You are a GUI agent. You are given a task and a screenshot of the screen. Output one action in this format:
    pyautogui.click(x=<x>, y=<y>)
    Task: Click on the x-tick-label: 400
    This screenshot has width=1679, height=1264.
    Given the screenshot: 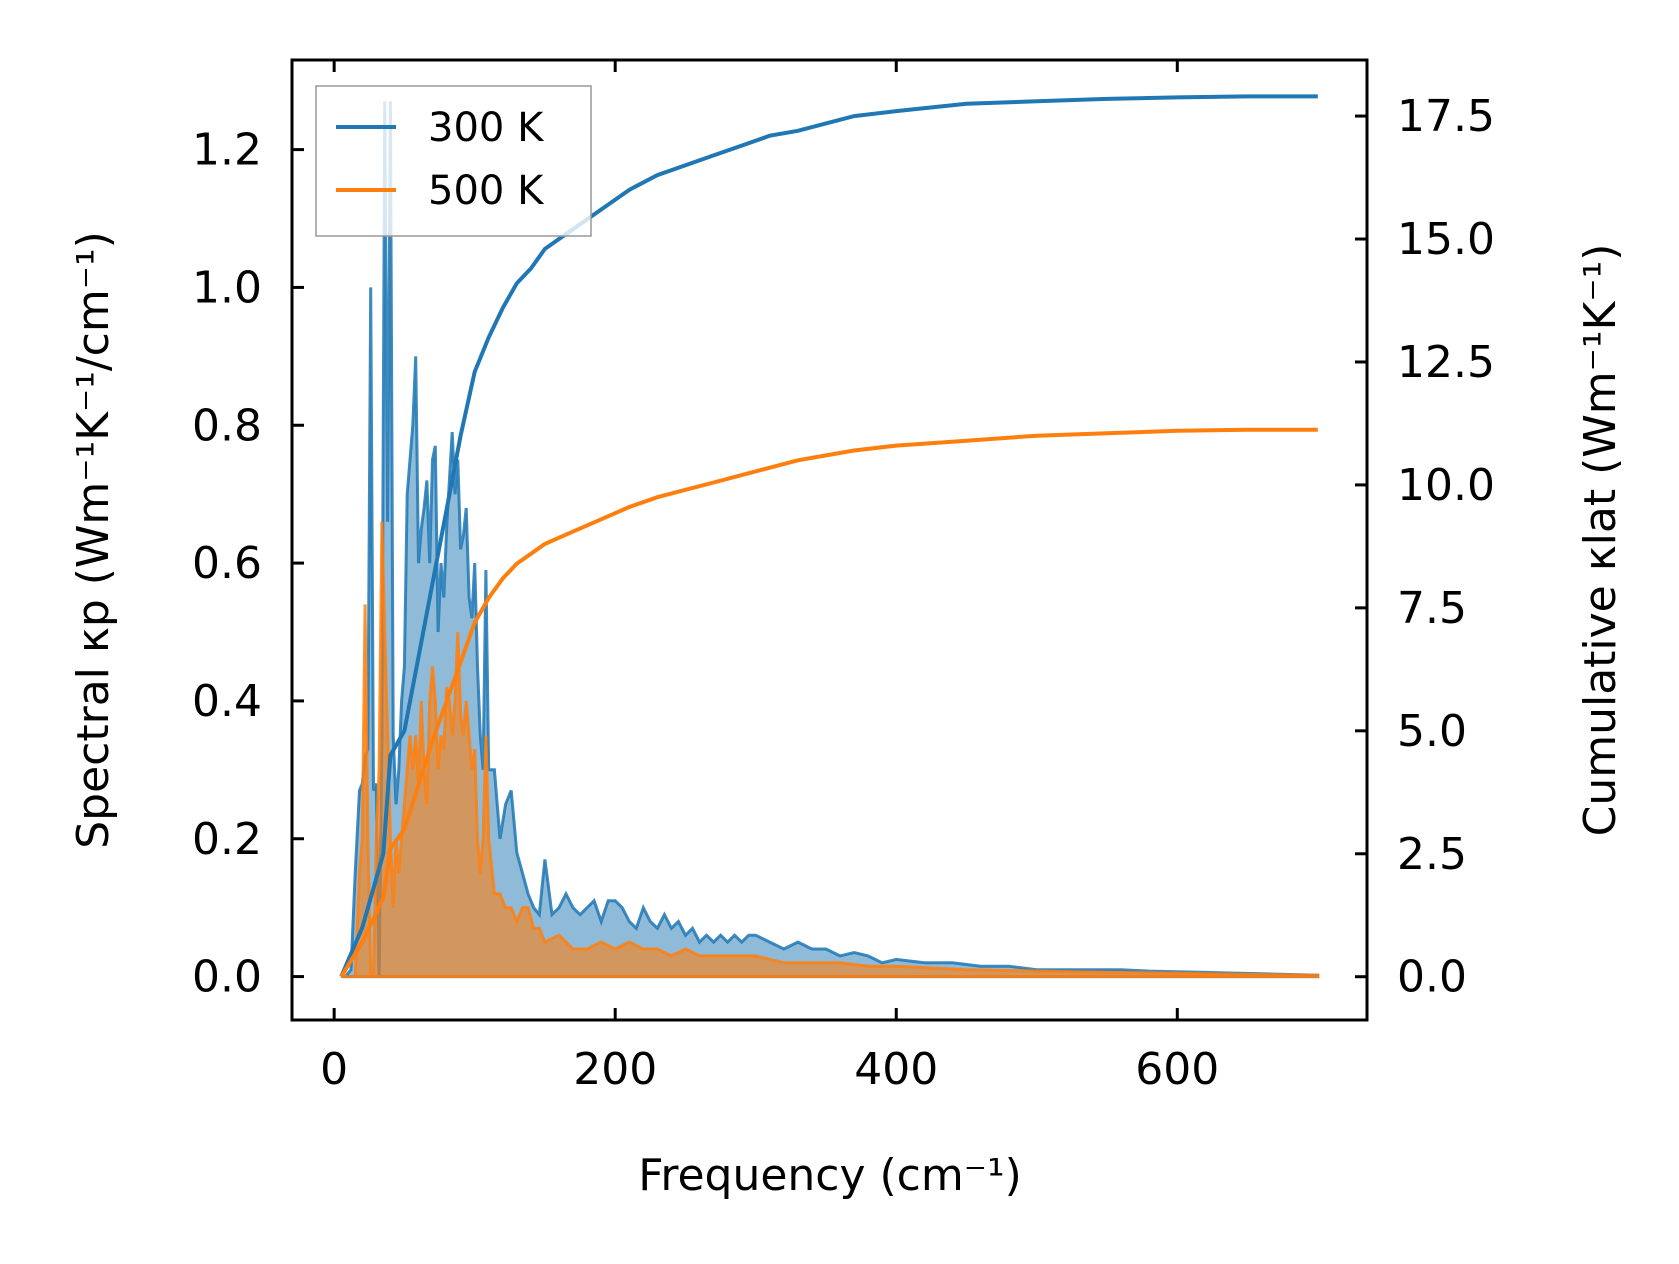 What is the action you would take?
    pyautogui.click(x=896, y=1069)
    